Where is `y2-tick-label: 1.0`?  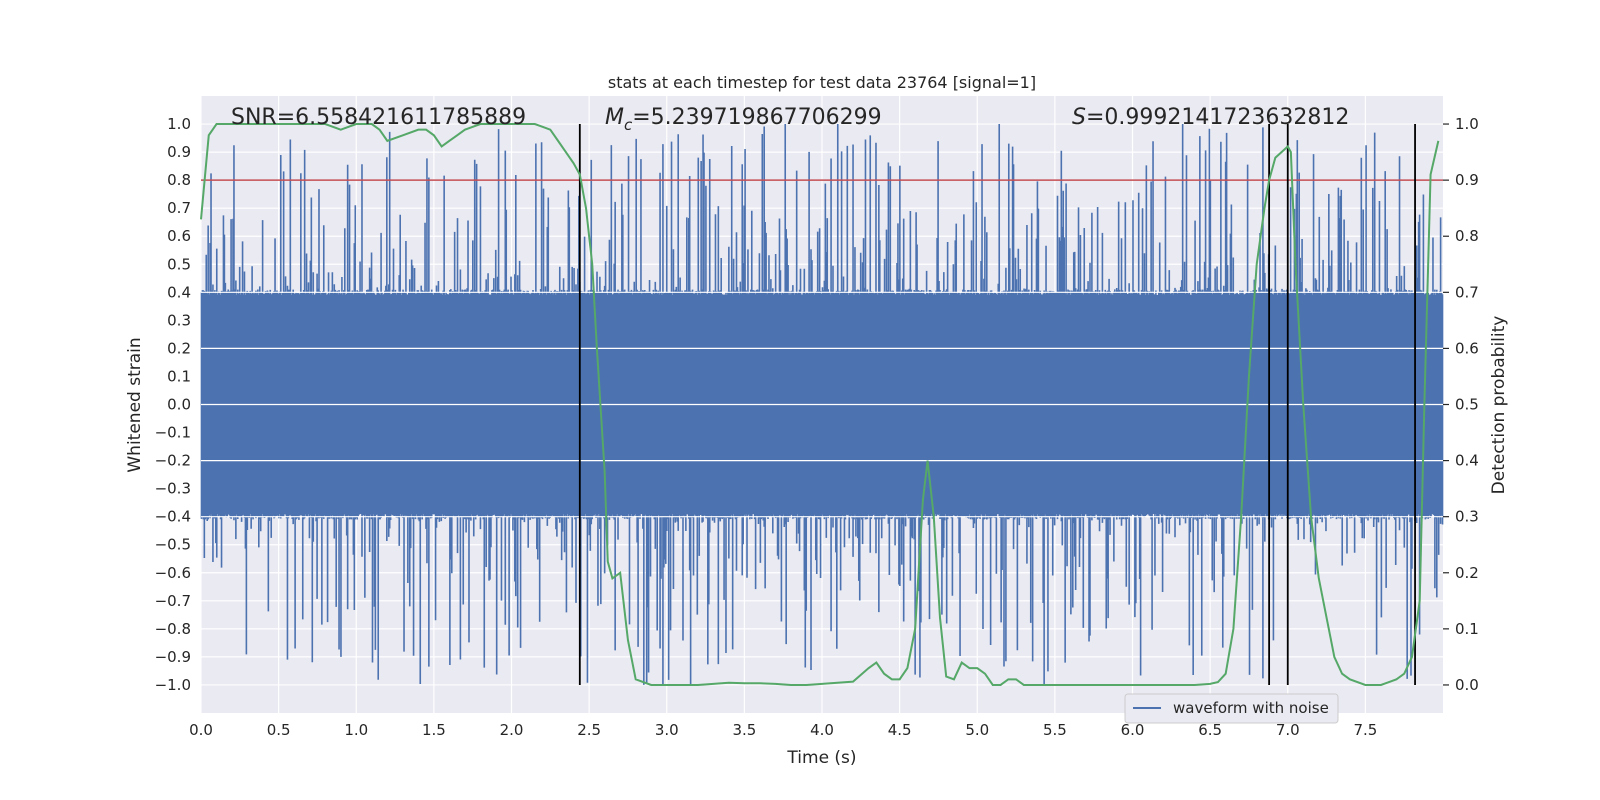 y2-tick-label: 1.0 is located at coordinates (1467, 124).